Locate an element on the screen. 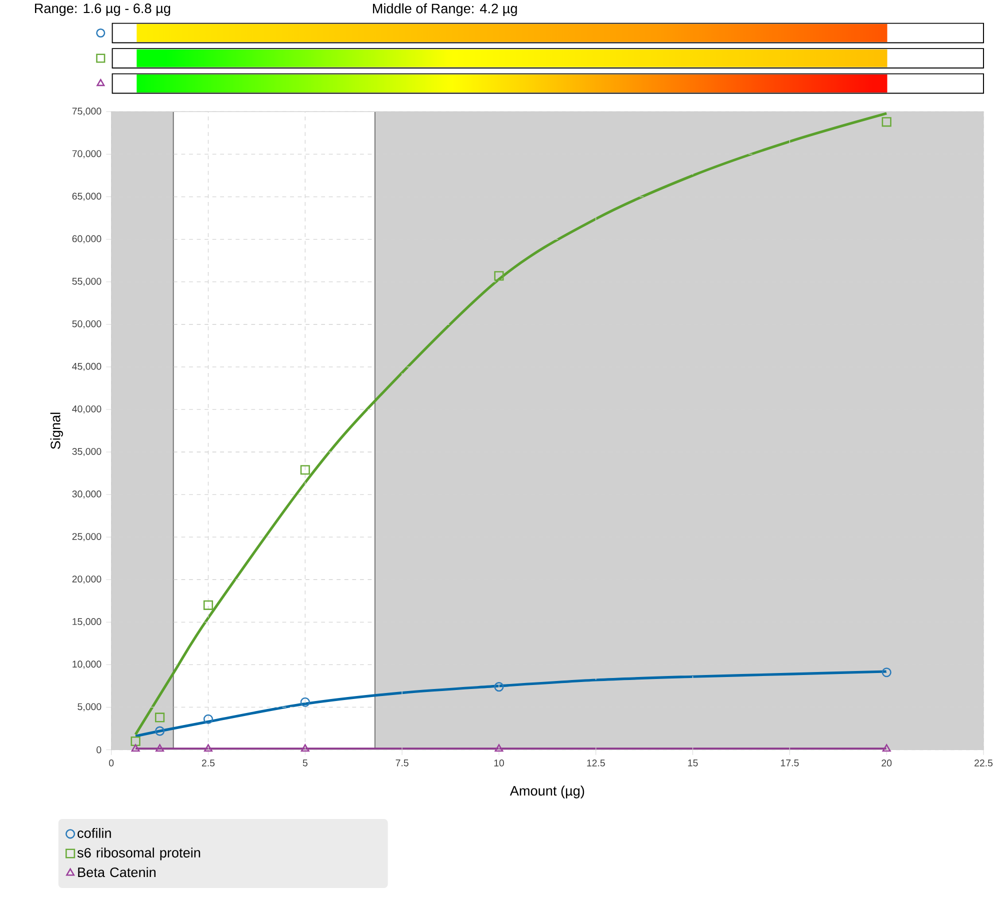  y-tick-label: 45,000 is located at coordinates (87, 367).